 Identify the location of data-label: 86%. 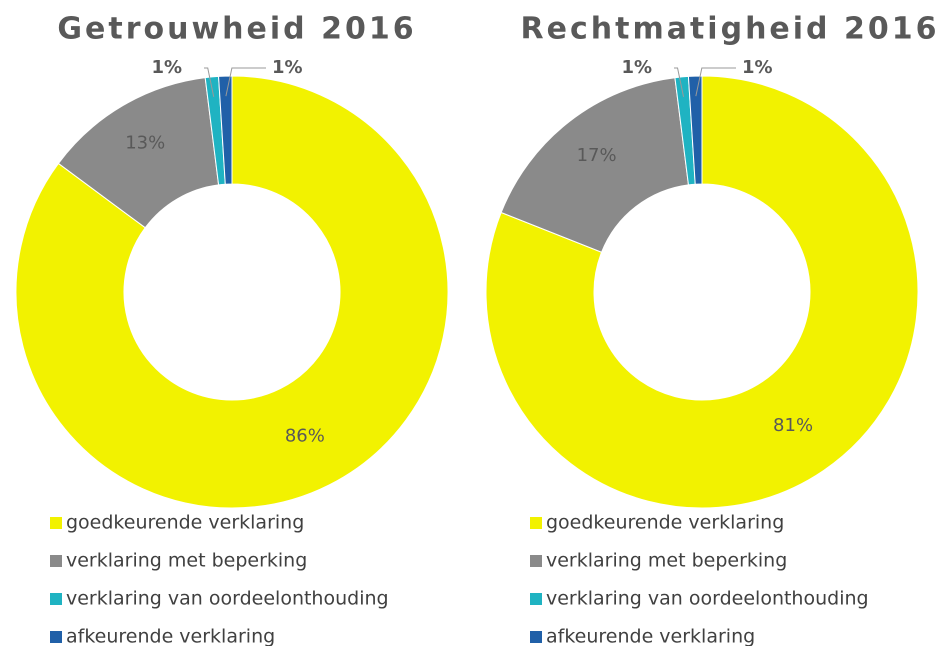
(305, 436).